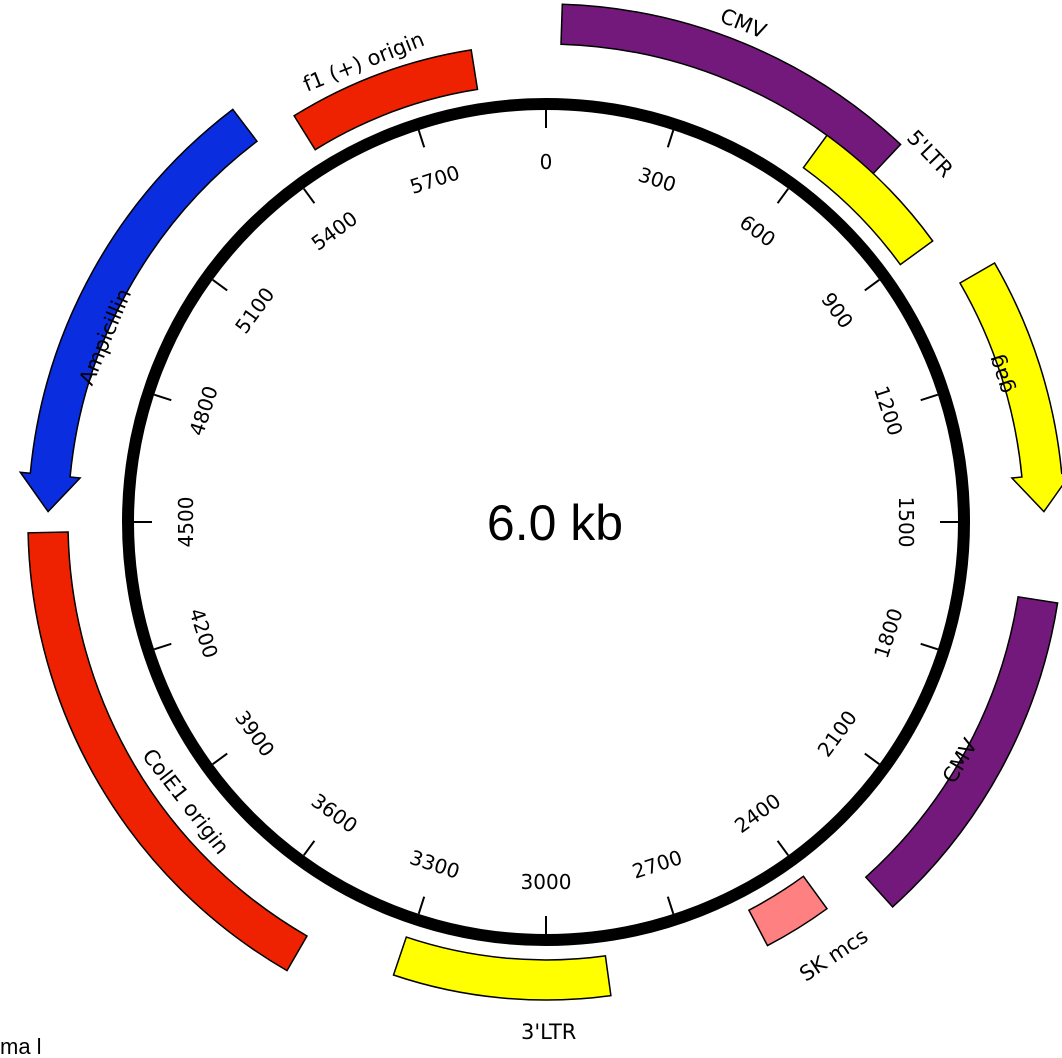  What do you see at coordinates (657, 179) in the screenshot?
I see `tick-label: 300` at bounding box center [657, 179].